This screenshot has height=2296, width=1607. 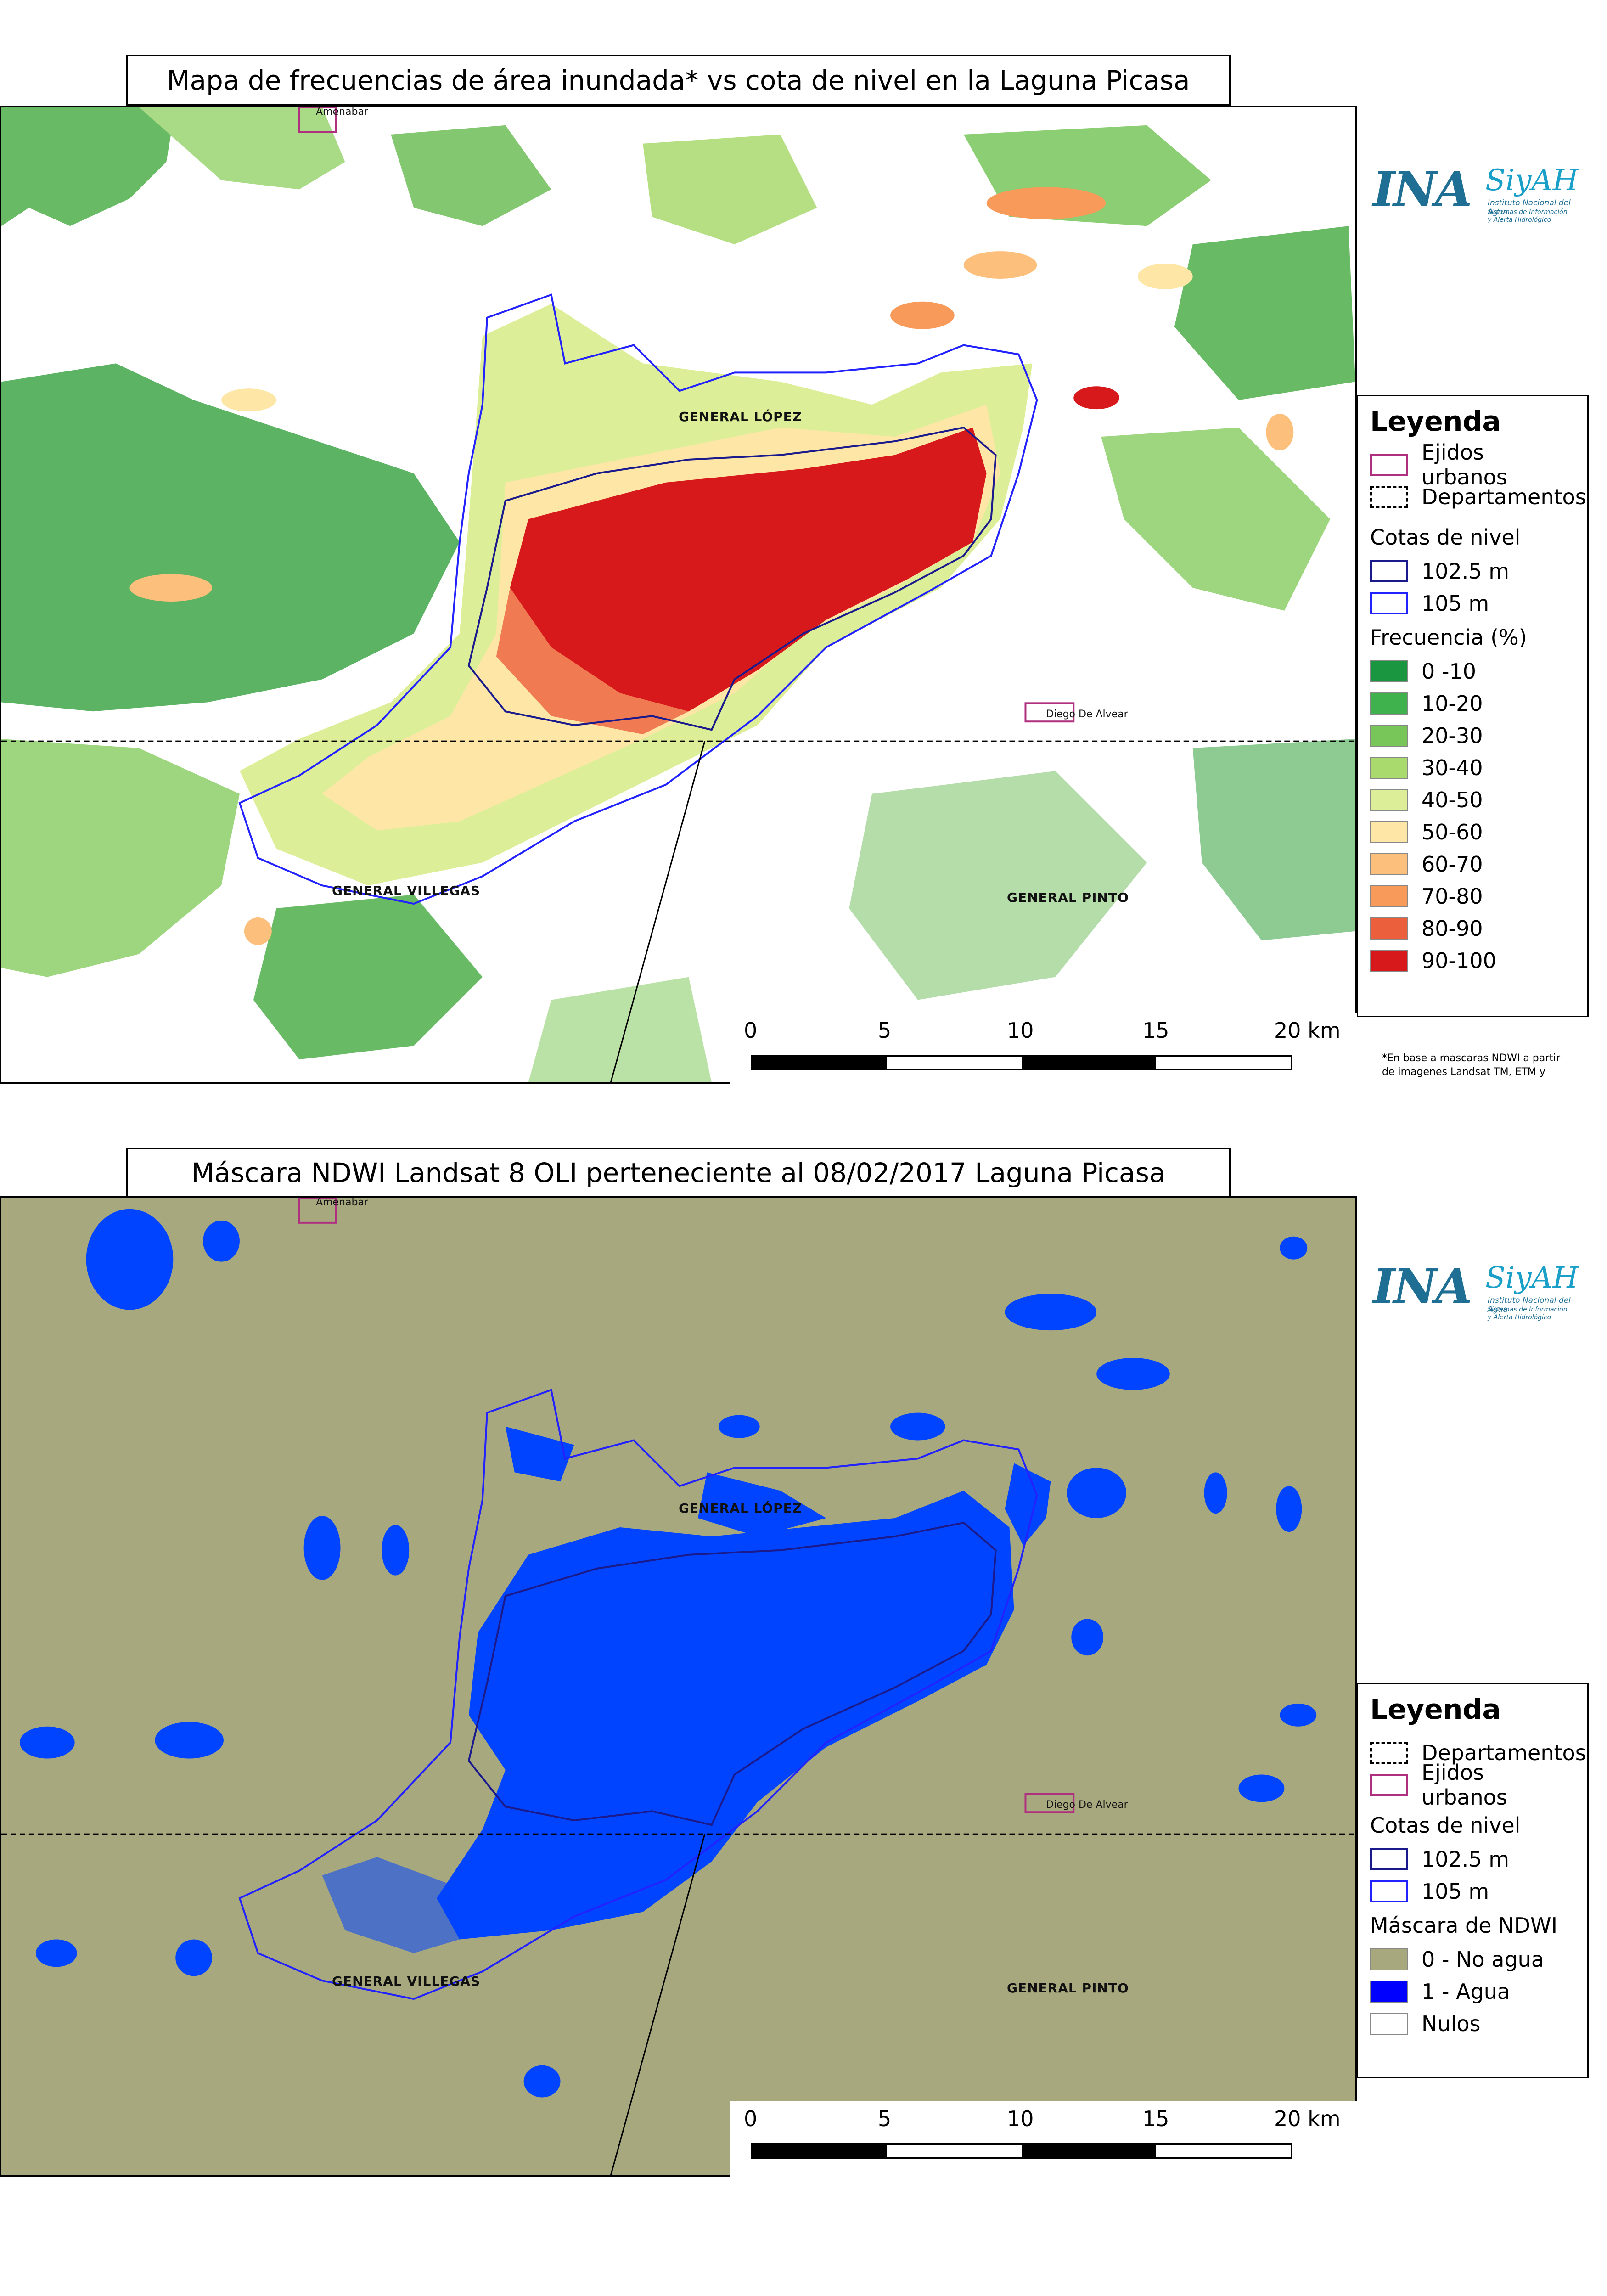 I want to click on label-diego-de-alvear: Diego De Alvear, so click(x=1087, y=1805).